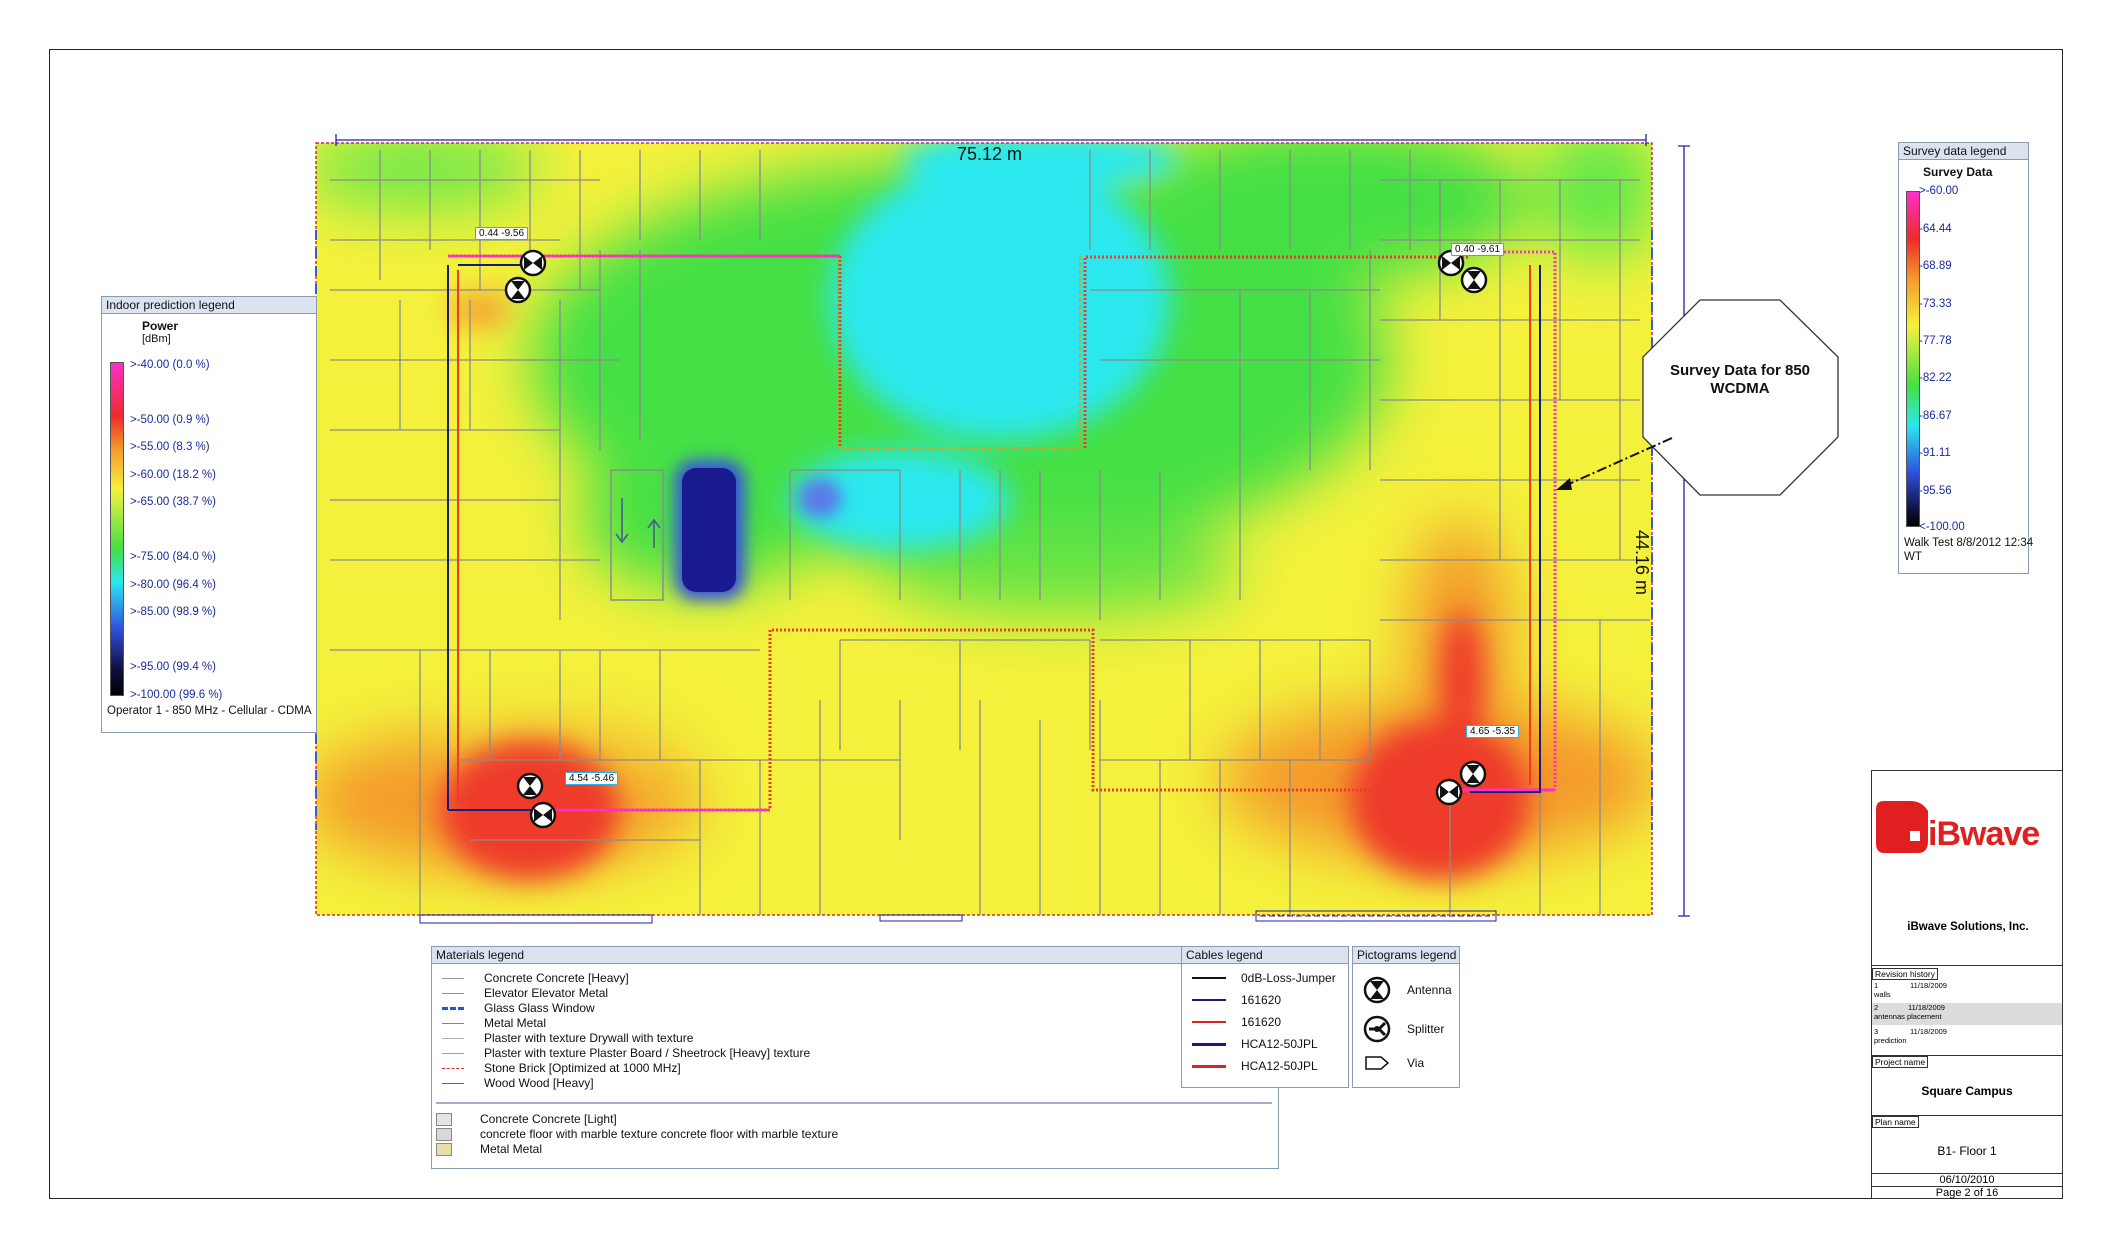  Describe the element at coordinates (526, 1119) in the screenshot. I see `material-fill-item: Concrete Concrete [Light]` at that location.